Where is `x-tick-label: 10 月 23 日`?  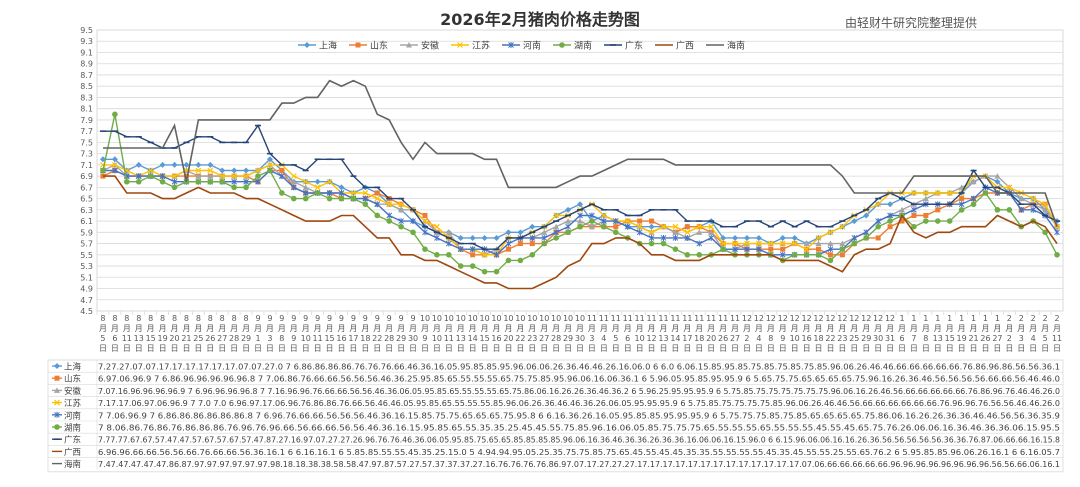 x-tick-label: 10 月 23 日 is located at coordinates (532, 333).